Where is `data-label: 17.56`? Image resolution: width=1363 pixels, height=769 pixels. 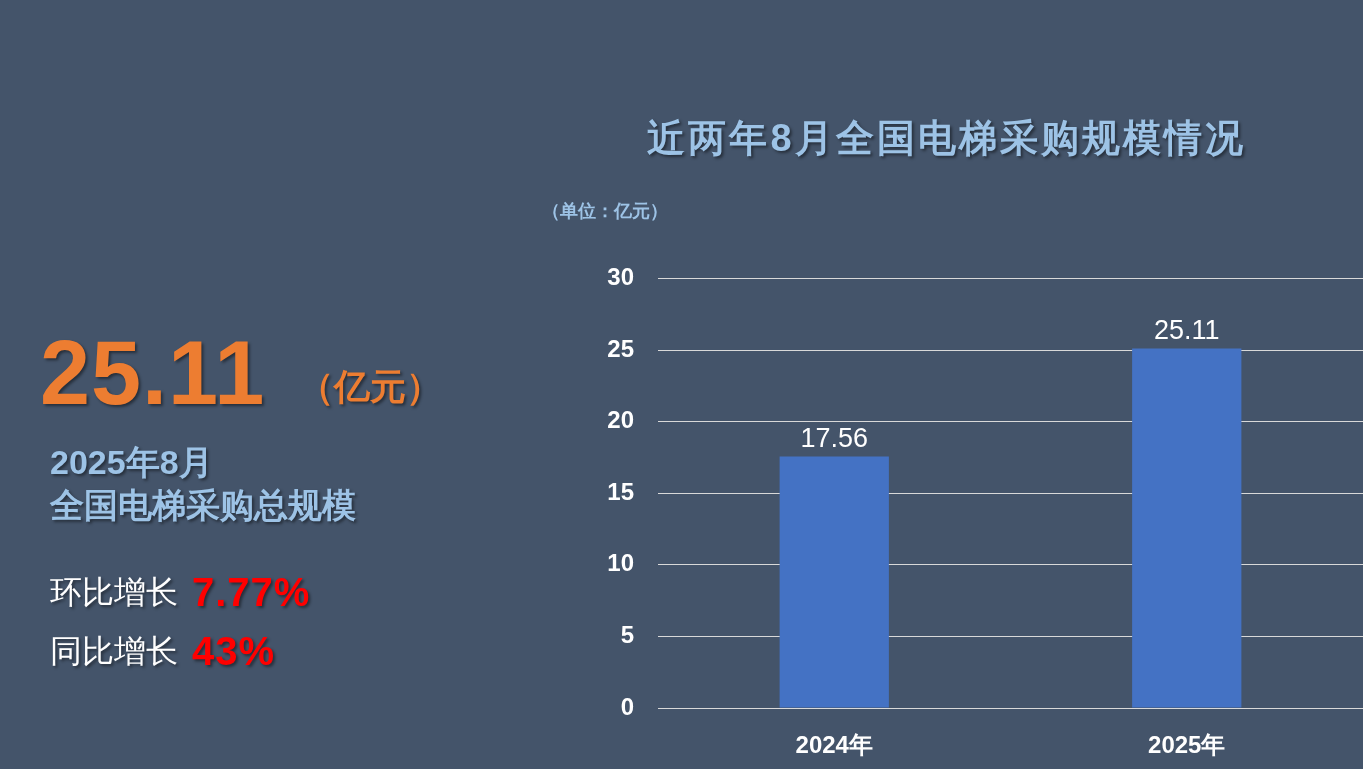
data-label: 17.56 is located at coordinates (834, 438).